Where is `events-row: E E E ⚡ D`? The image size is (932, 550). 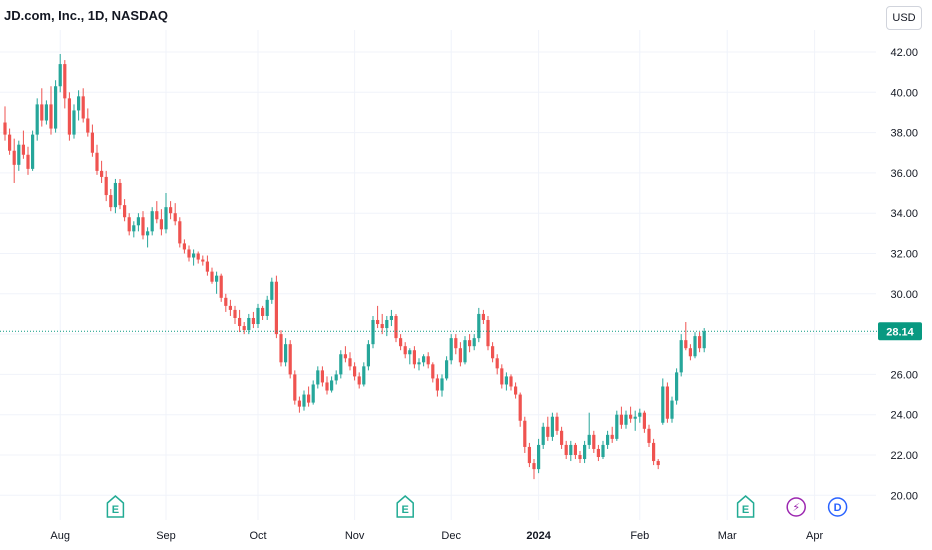
events-row: E E E ⚡ D is located at coordinates (477, 506).